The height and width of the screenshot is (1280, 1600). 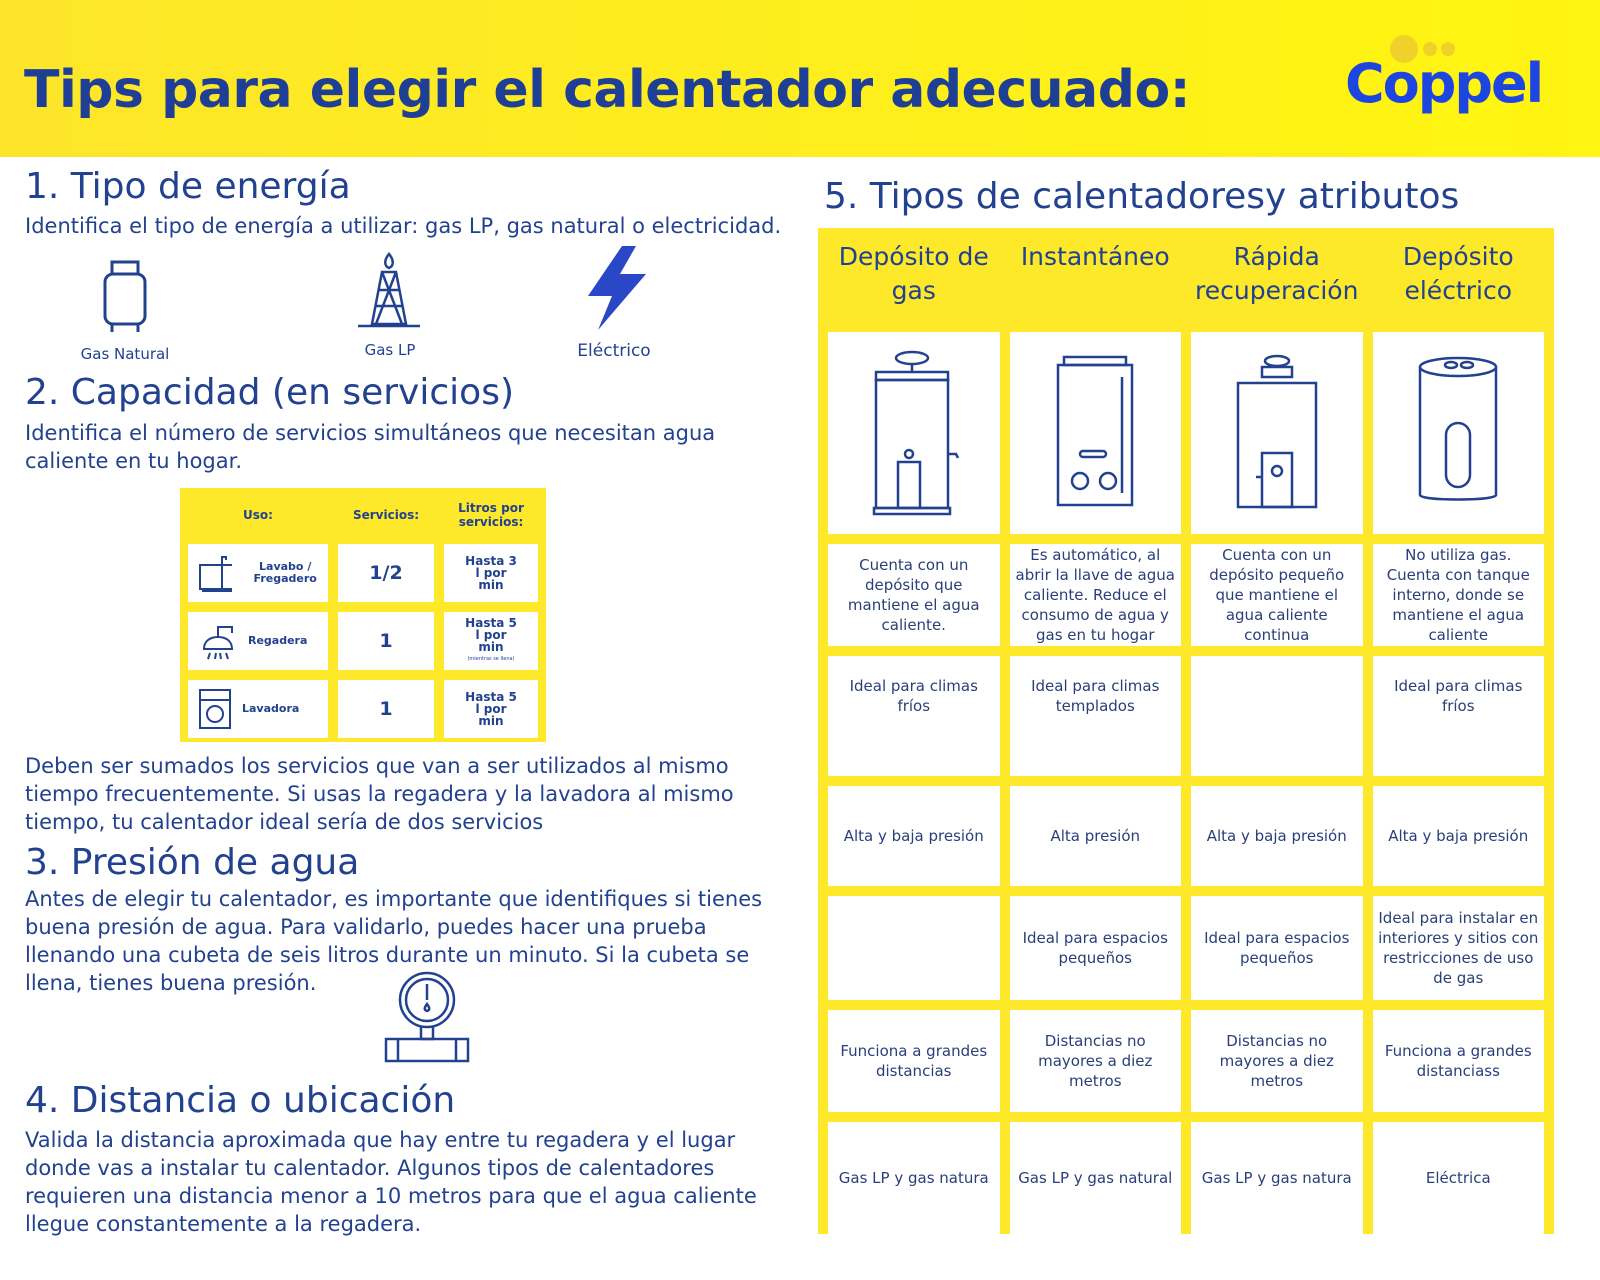 What do you see at coordinates (1095, 256) in the screenshot?
I see `column-header: Instantáneo` at bounding box center [1095, 256].